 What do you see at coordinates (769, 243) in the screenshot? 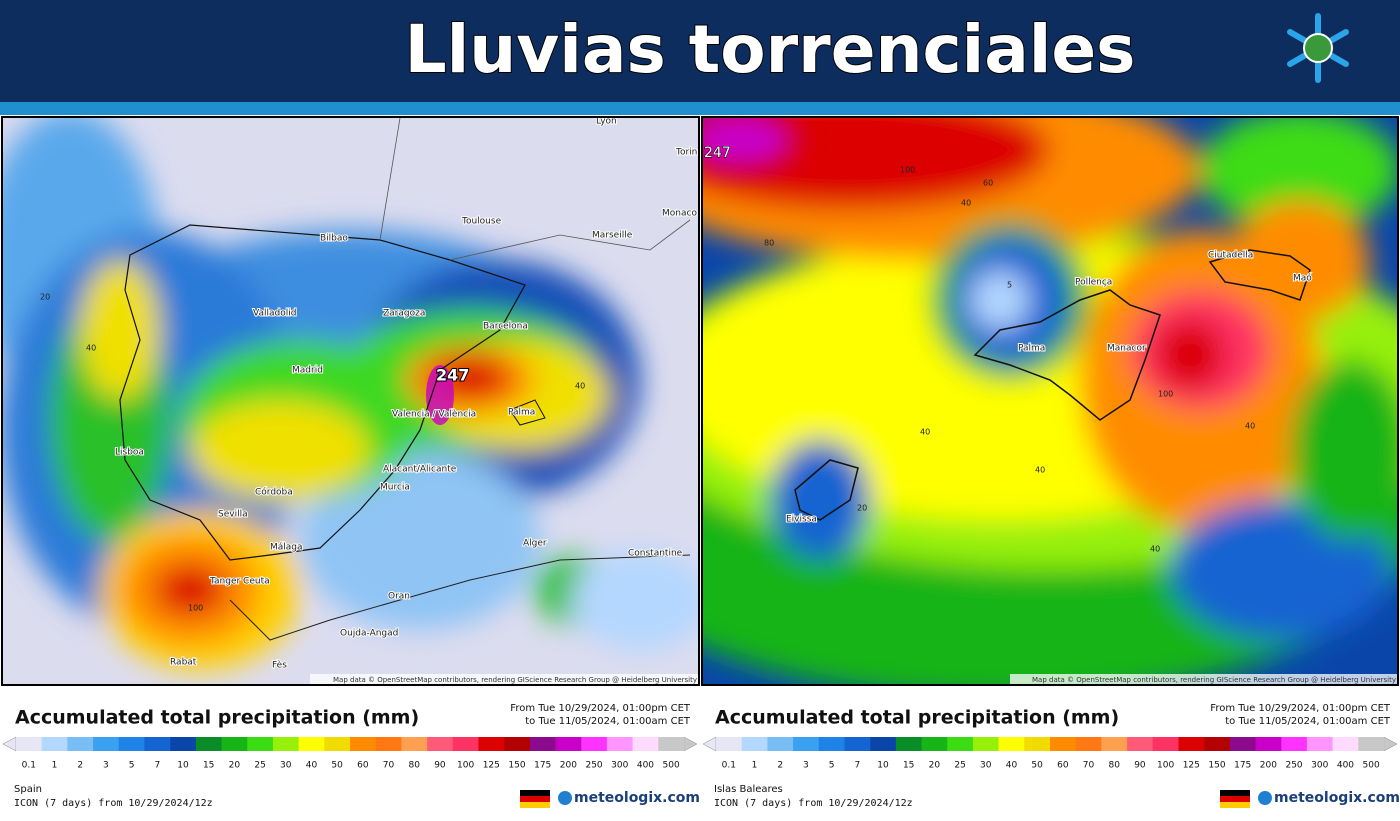
I see `contour-label: 80` at bounding box center [769, 243].